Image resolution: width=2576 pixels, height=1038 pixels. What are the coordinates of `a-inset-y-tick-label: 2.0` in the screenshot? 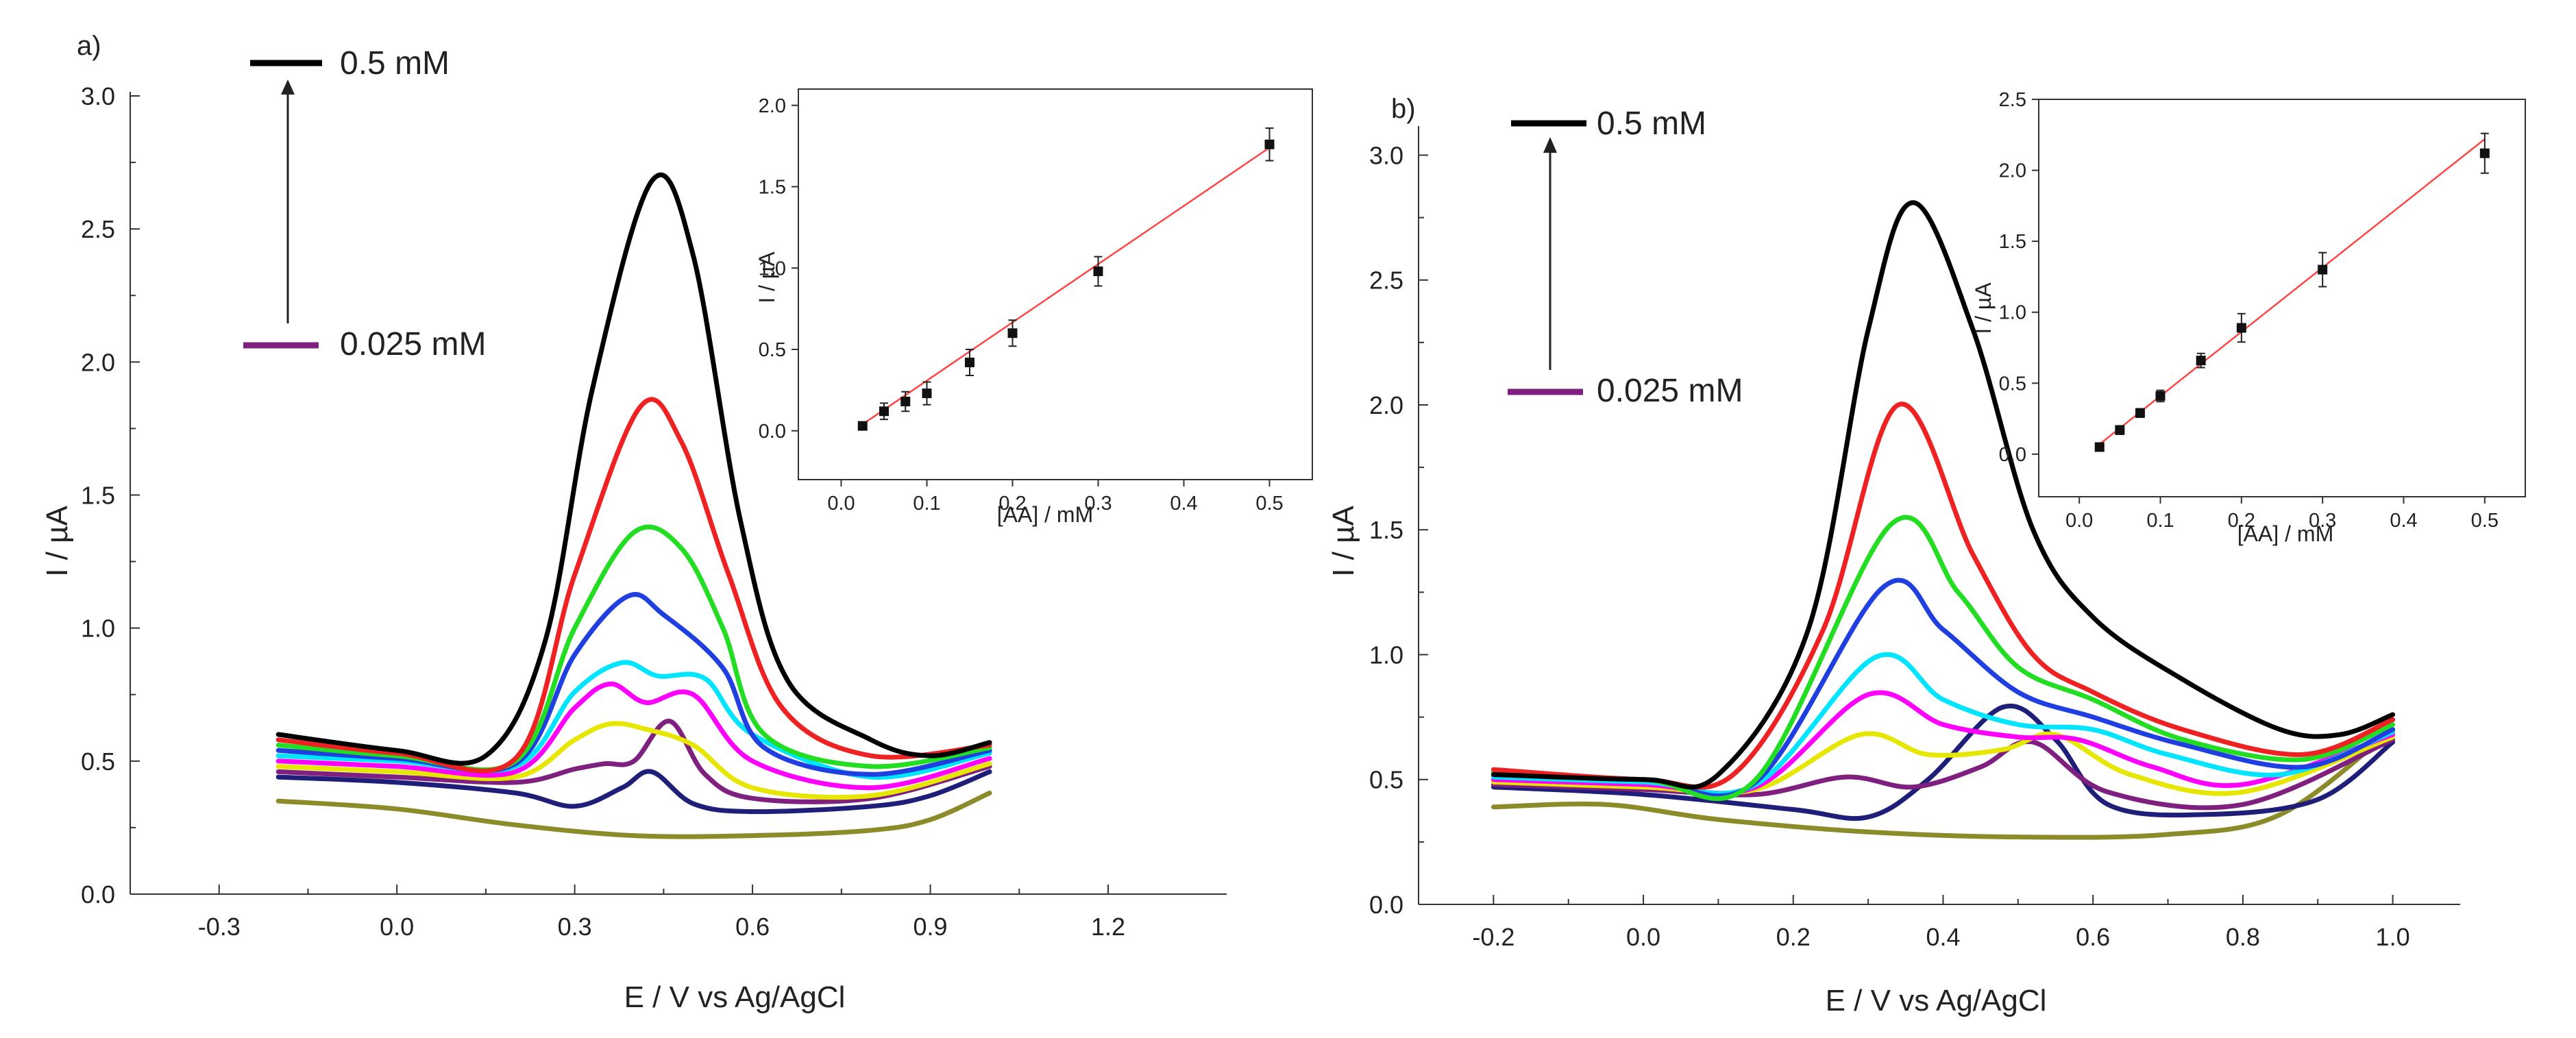 It's located at (773, 106).